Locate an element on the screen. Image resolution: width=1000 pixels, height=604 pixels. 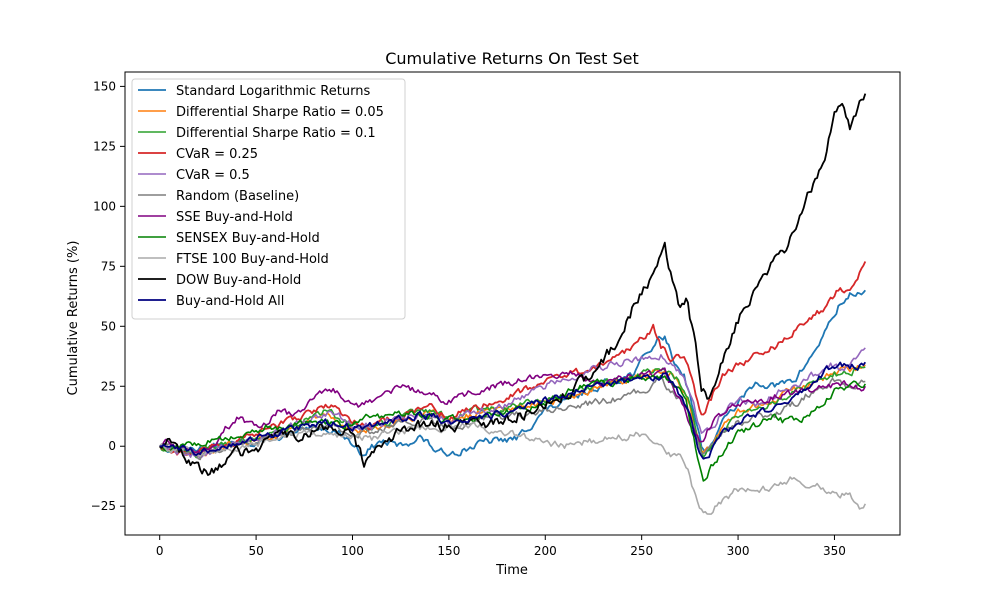
legend-label: SENSEX Buy-and-Hold is located at coordinates (248, 238).